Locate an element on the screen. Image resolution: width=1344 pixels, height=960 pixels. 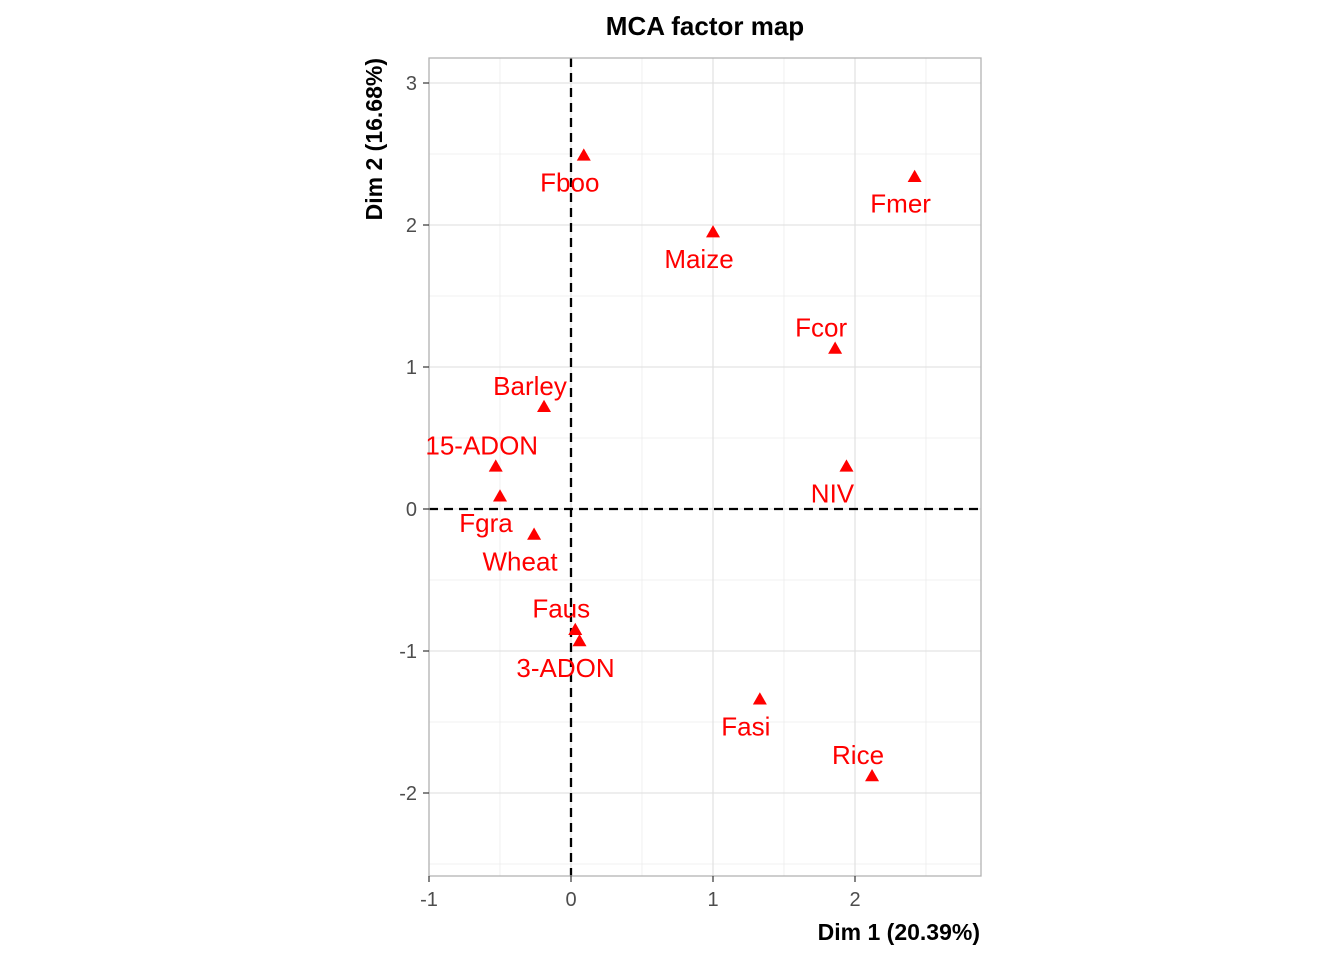
data-point: Fcor is located at coordinates (821, 333).